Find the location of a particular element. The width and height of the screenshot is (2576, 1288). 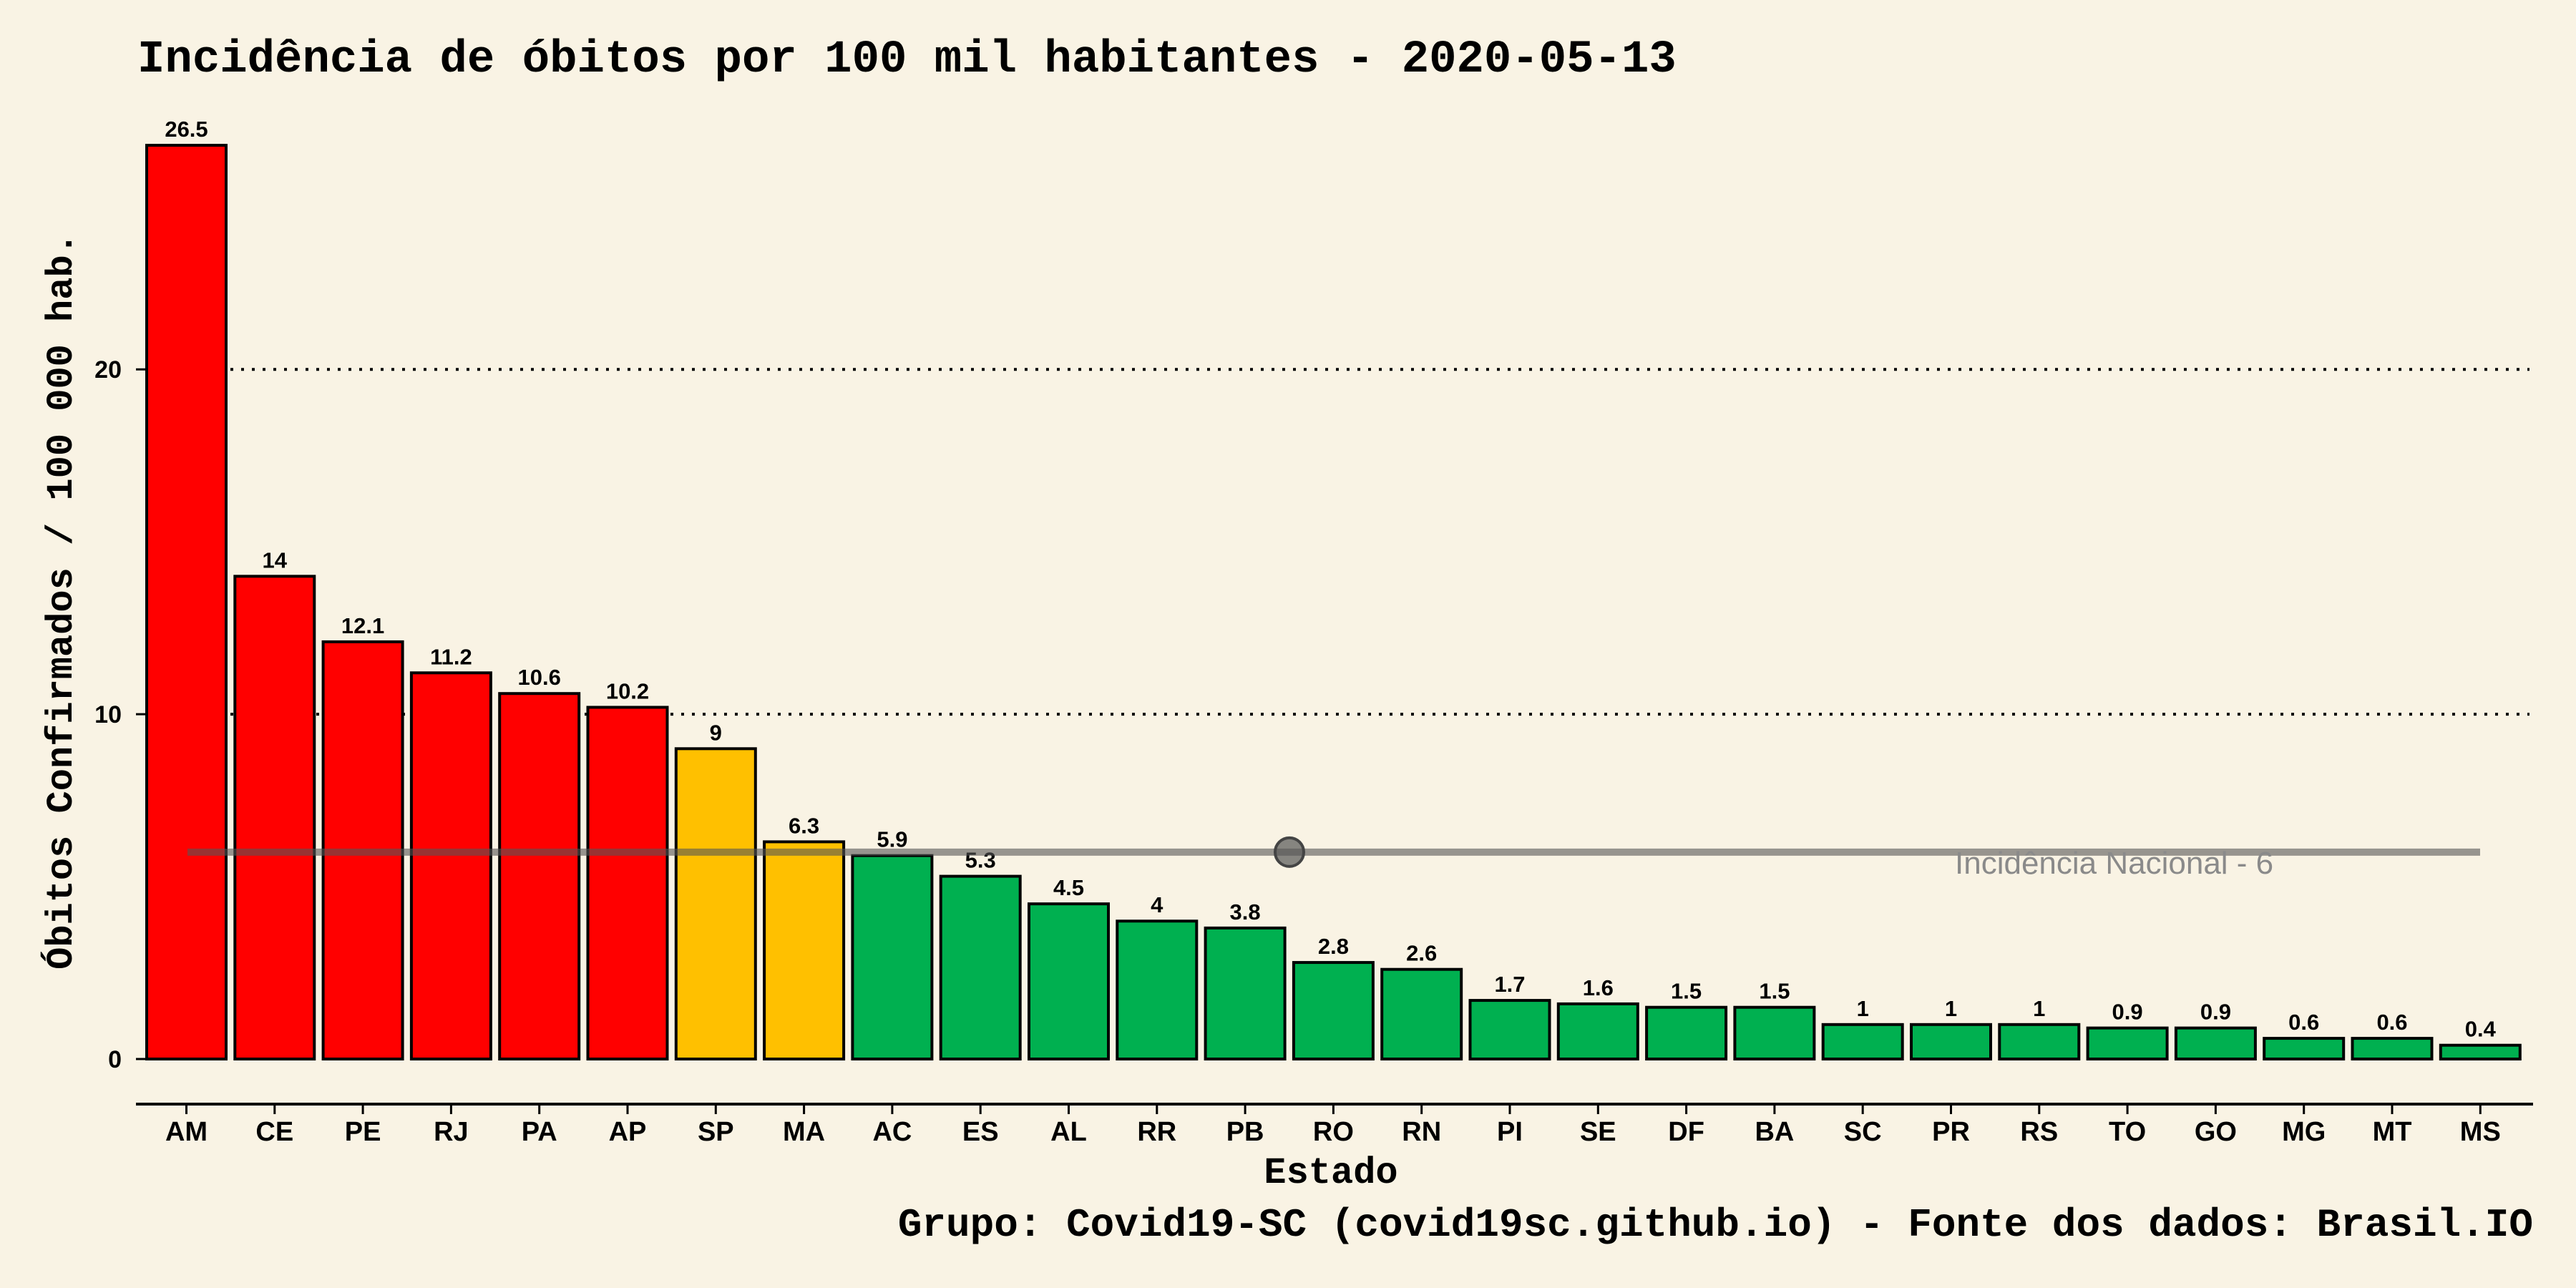

bar-value-label: 2.6 is located at coordinates (1421, 953).